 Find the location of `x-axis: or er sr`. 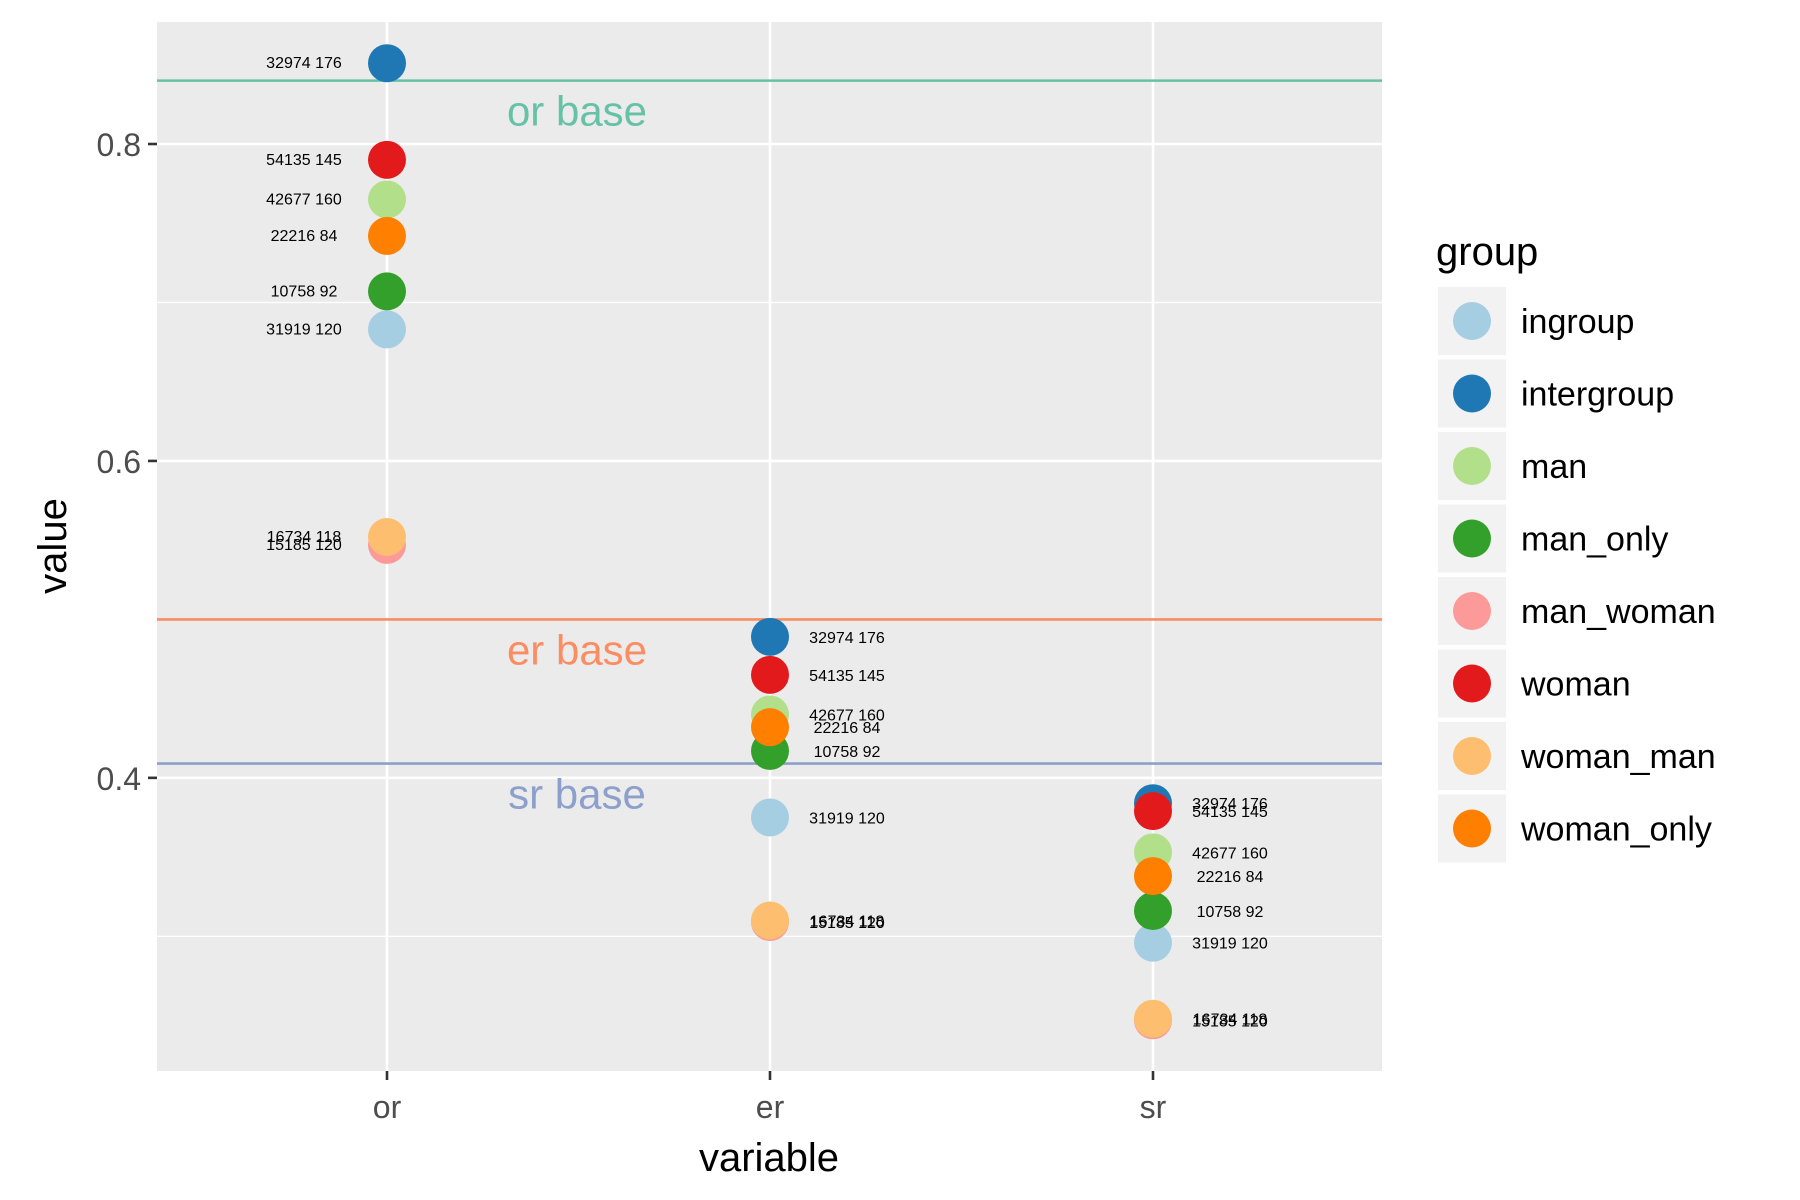

x-axis: or er sr is located at coordinates (770, 1098).